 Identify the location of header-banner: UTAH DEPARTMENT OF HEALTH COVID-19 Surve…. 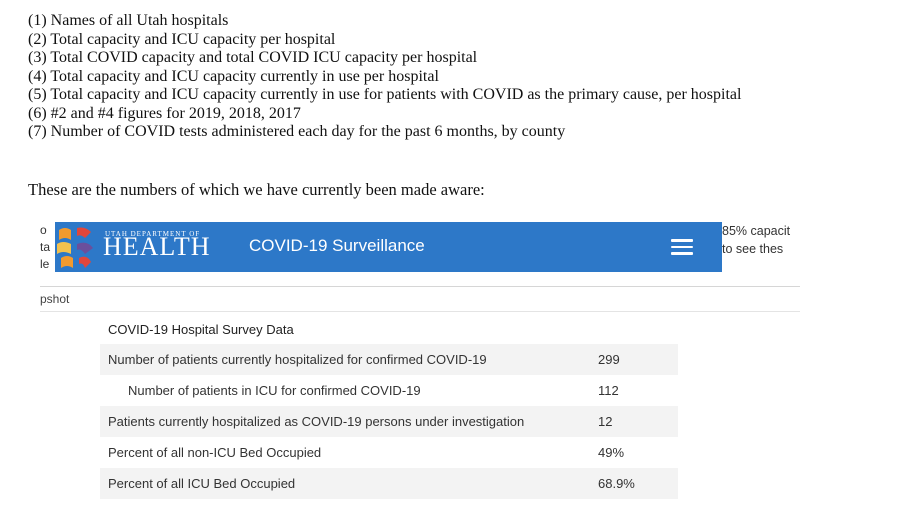
(388, 247).